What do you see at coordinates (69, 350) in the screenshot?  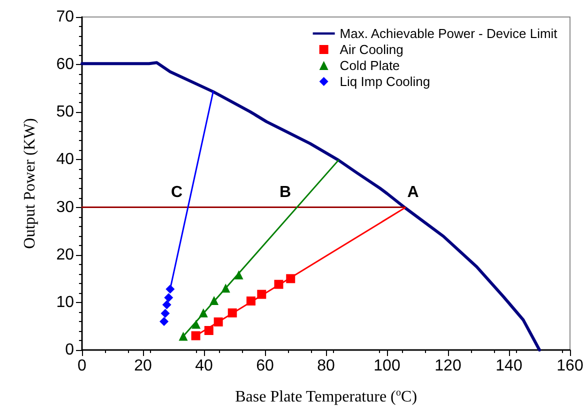 I see `y-tick-label: 0` at bounding box center [69, 350].